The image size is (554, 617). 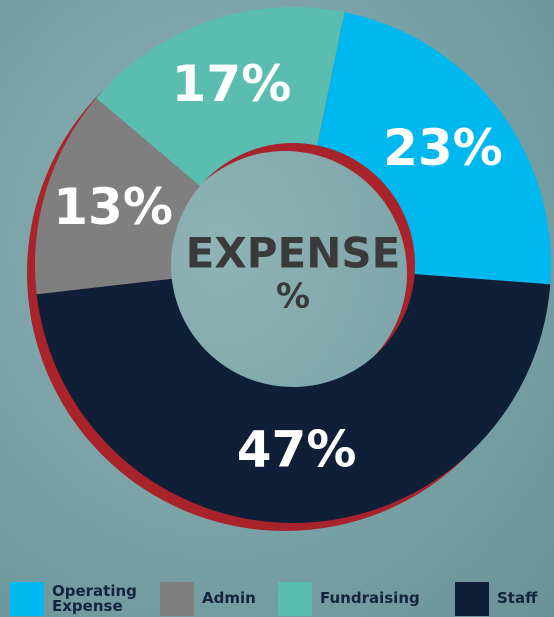 What do you see at coordinates (293, 297) in the screenshot?
I see `center-subtitle: %` at bounding box center [293, 297].